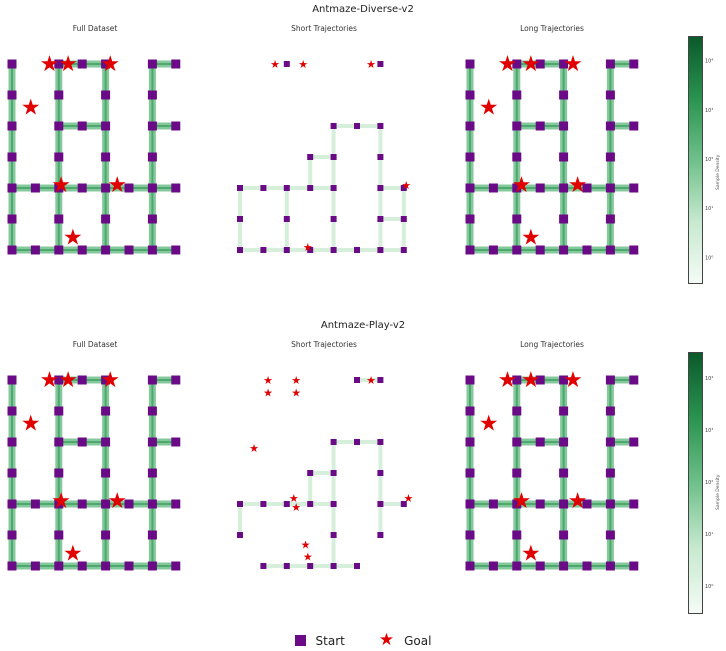 The width and height of the screenshot is (726, 651). Describe the element at coordinates (405, 640) in the screenshot. I see `legend-goal: ★ Goal` at that location.